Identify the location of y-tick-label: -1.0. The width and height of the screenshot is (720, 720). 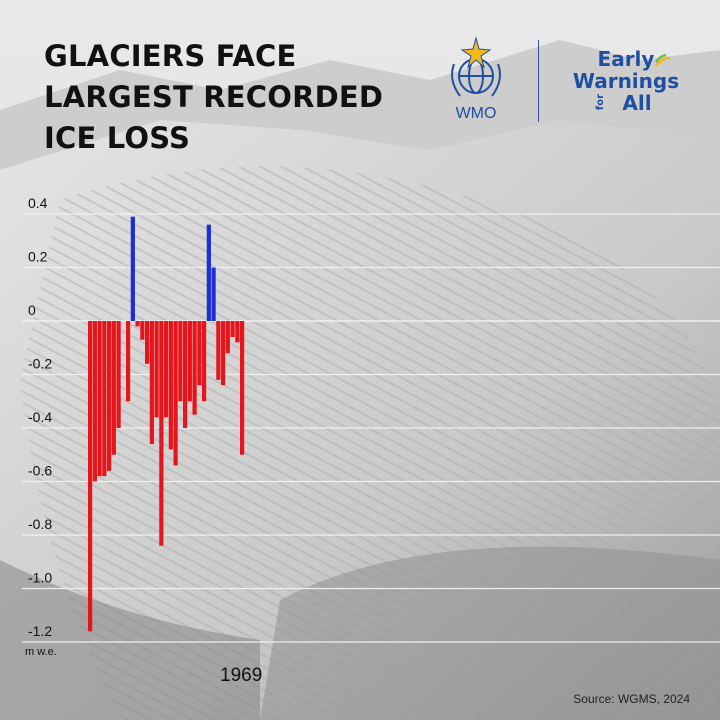
(40, 578).